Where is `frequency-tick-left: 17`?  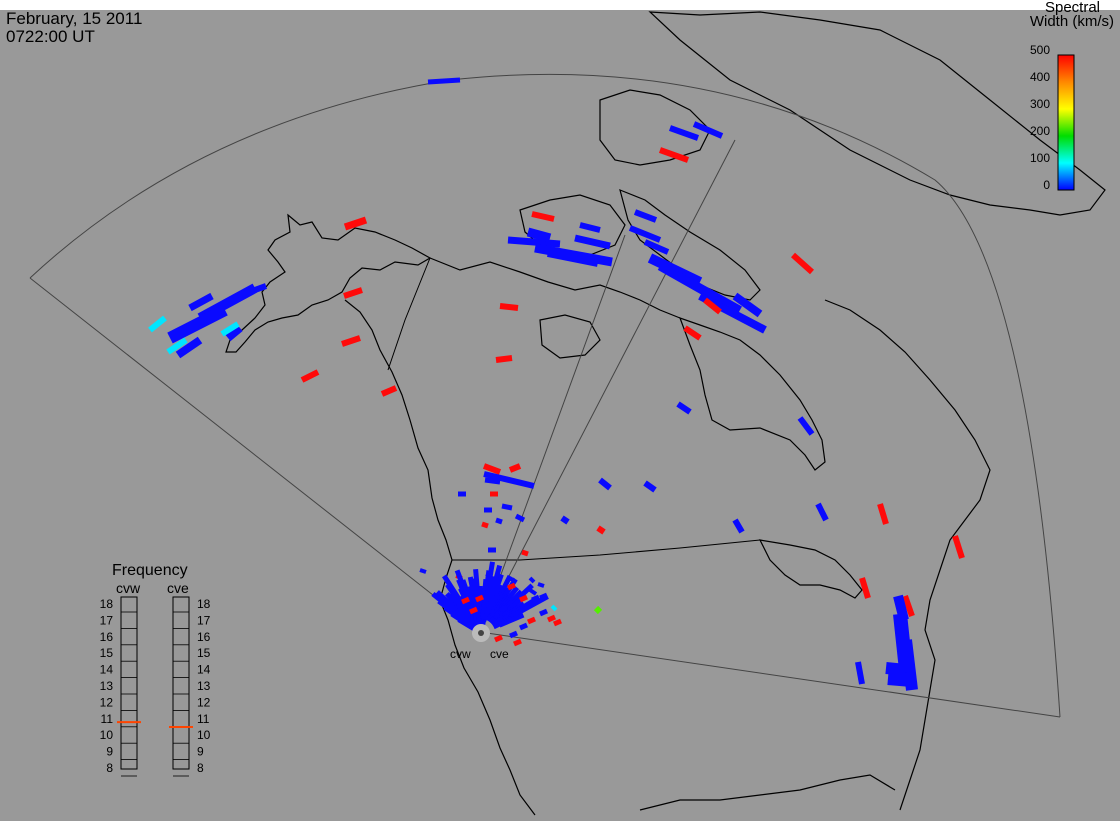 frequency-tick-left: 17 is located at coordinates (107, 620).